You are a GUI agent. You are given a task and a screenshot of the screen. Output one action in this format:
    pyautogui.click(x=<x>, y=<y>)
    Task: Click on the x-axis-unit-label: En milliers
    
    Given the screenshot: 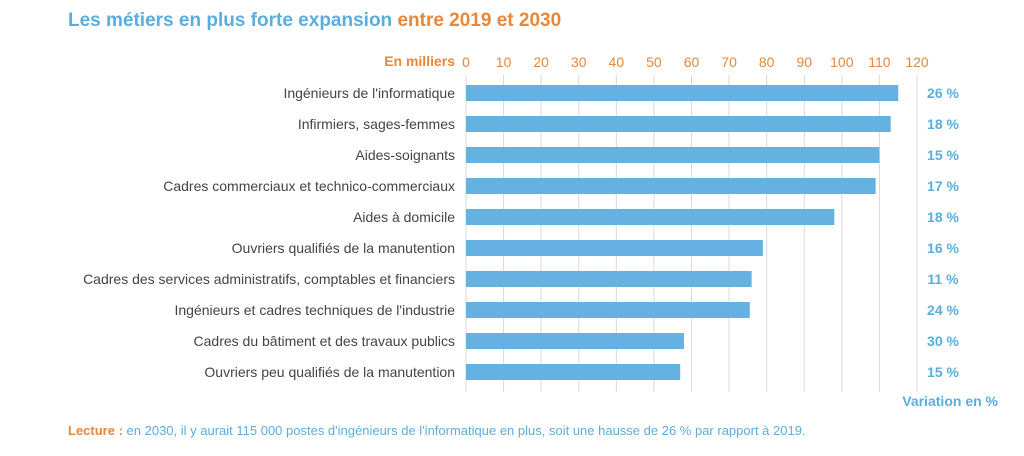 What is the action you would take?
    pyautogui.click(x=419, y=61)
    